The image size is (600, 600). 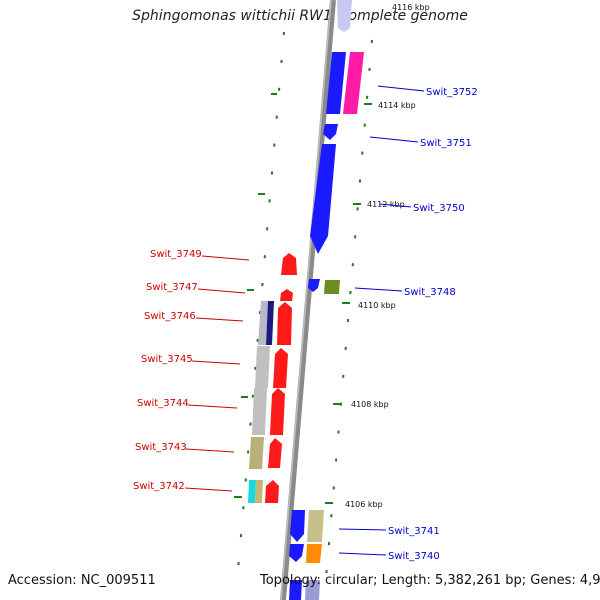 I want to click on gene-label-swit-3746: Swit_3746, so click(x=170, y=316).